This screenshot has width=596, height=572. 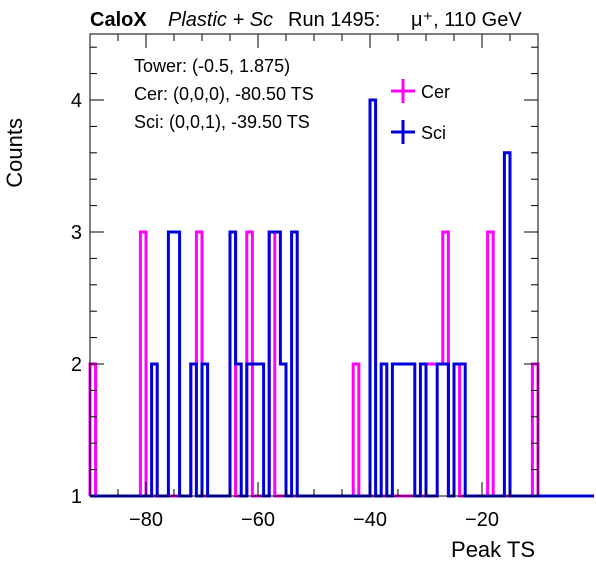 What do you see at coordinates (334, 20) in the screenshot?
I see `run-label: Run 1495:` at bounding box center [334, 20].